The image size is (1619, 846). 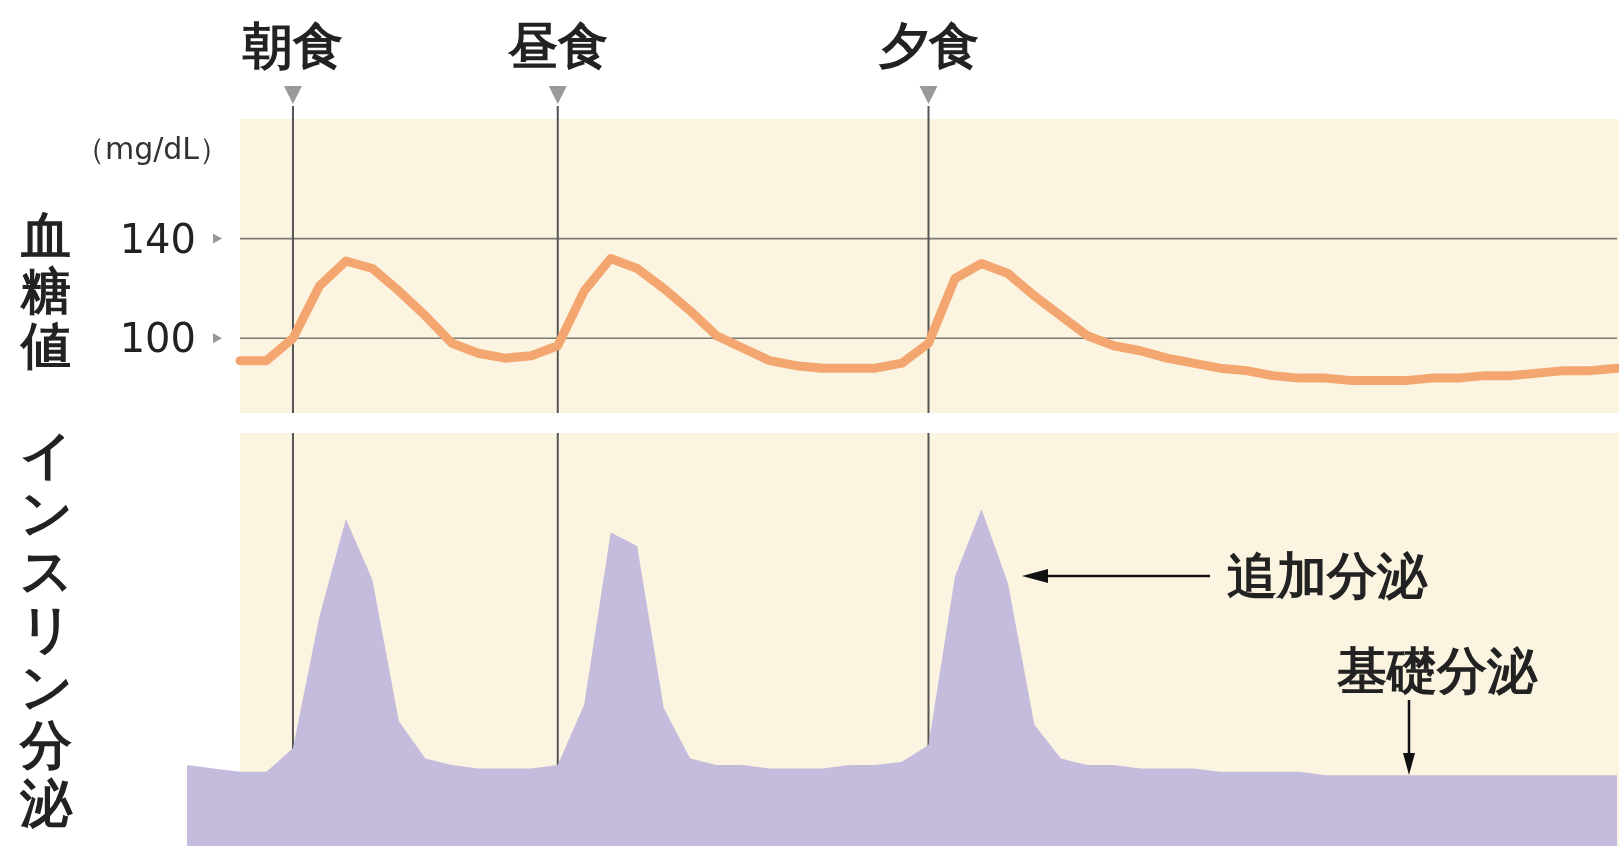 What do you see at coordinates (292, 46) in the screenshot?
I see `x-tick-label: 朝食` at bounding box center [292, 46].